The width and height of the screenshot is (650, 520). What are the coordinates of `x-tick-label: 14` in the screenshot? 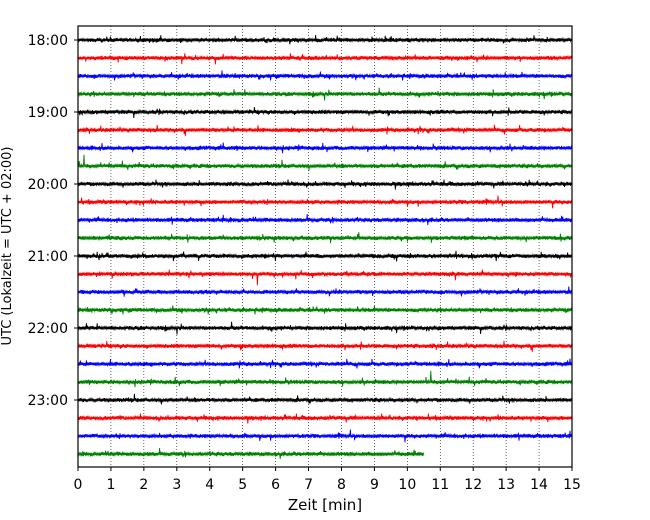 It's located at (539, 485).